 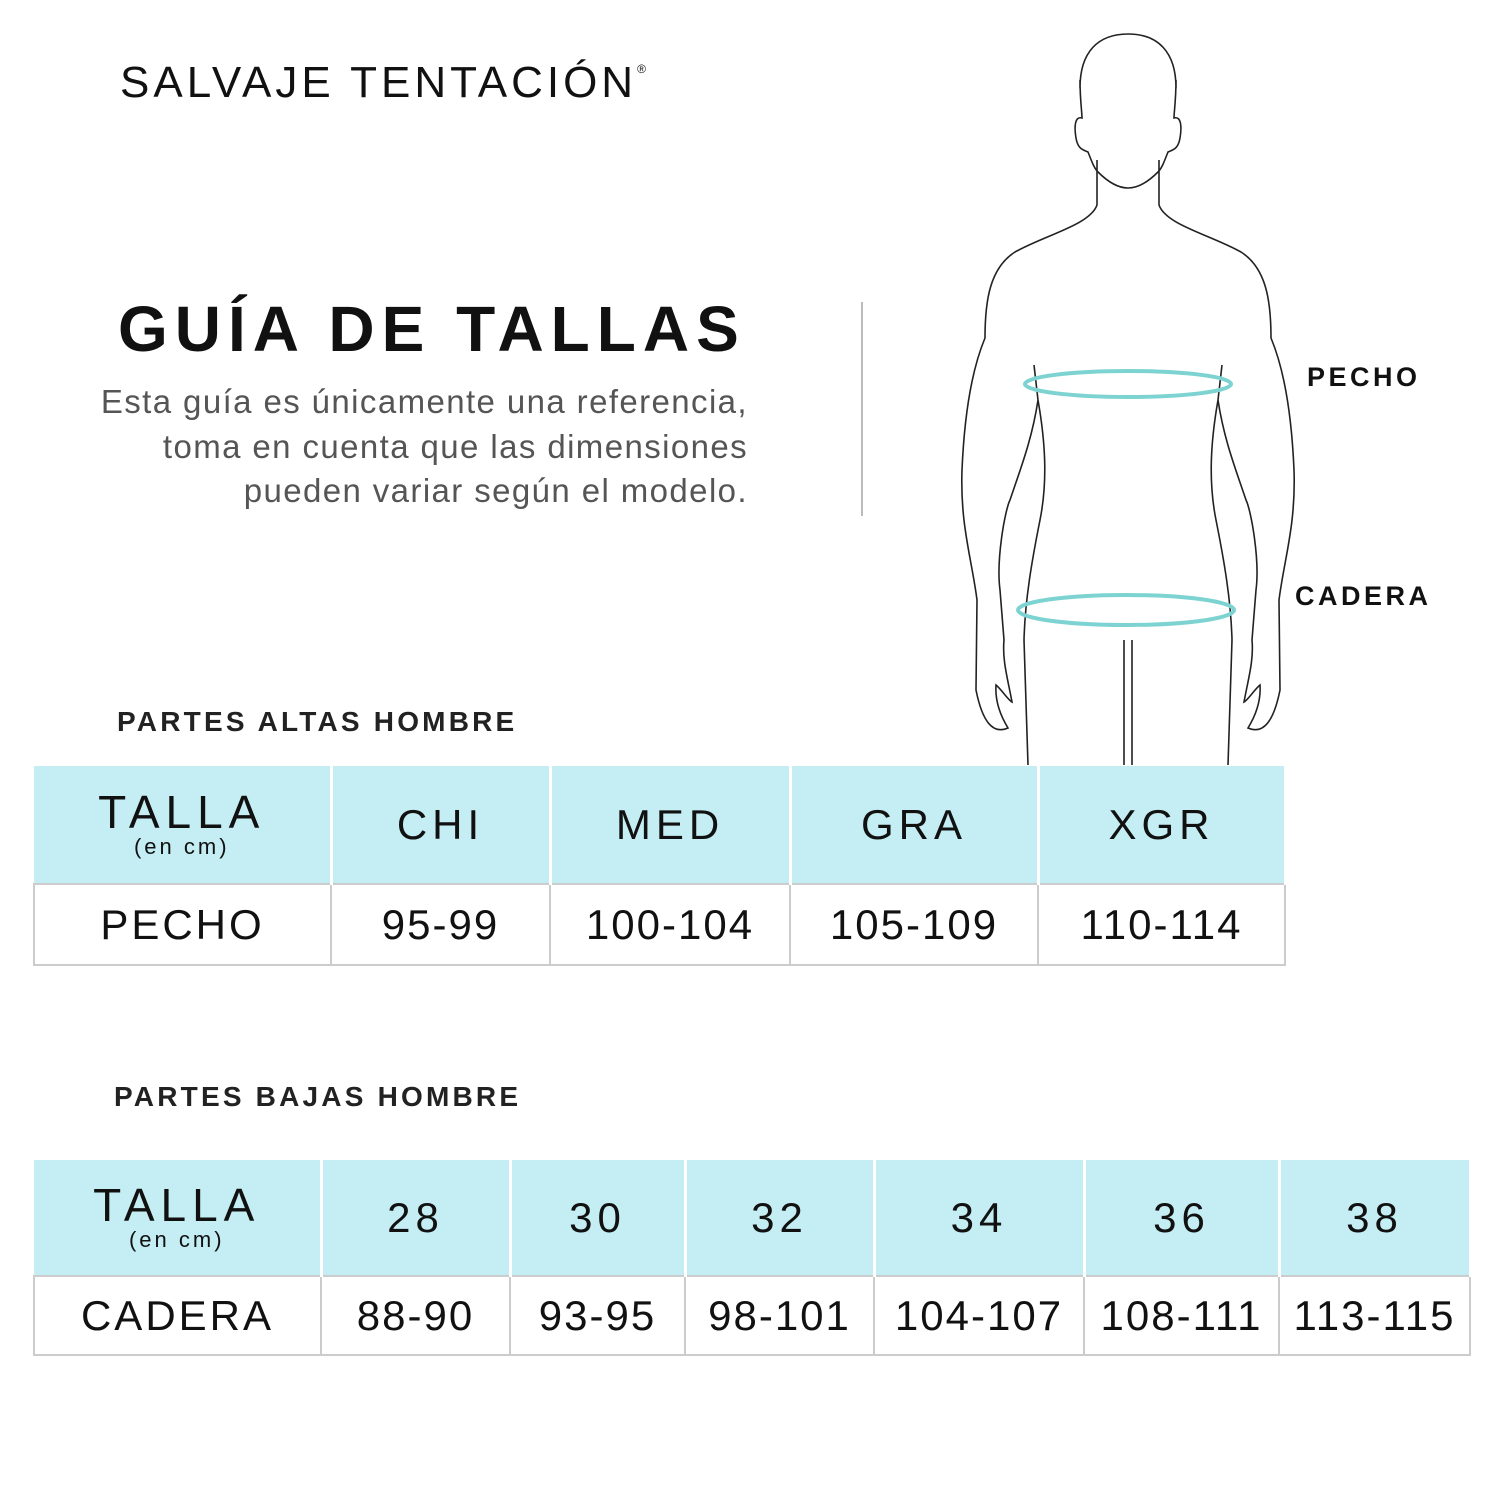 I want to click on body-figure, so click(x=1128, y=399).